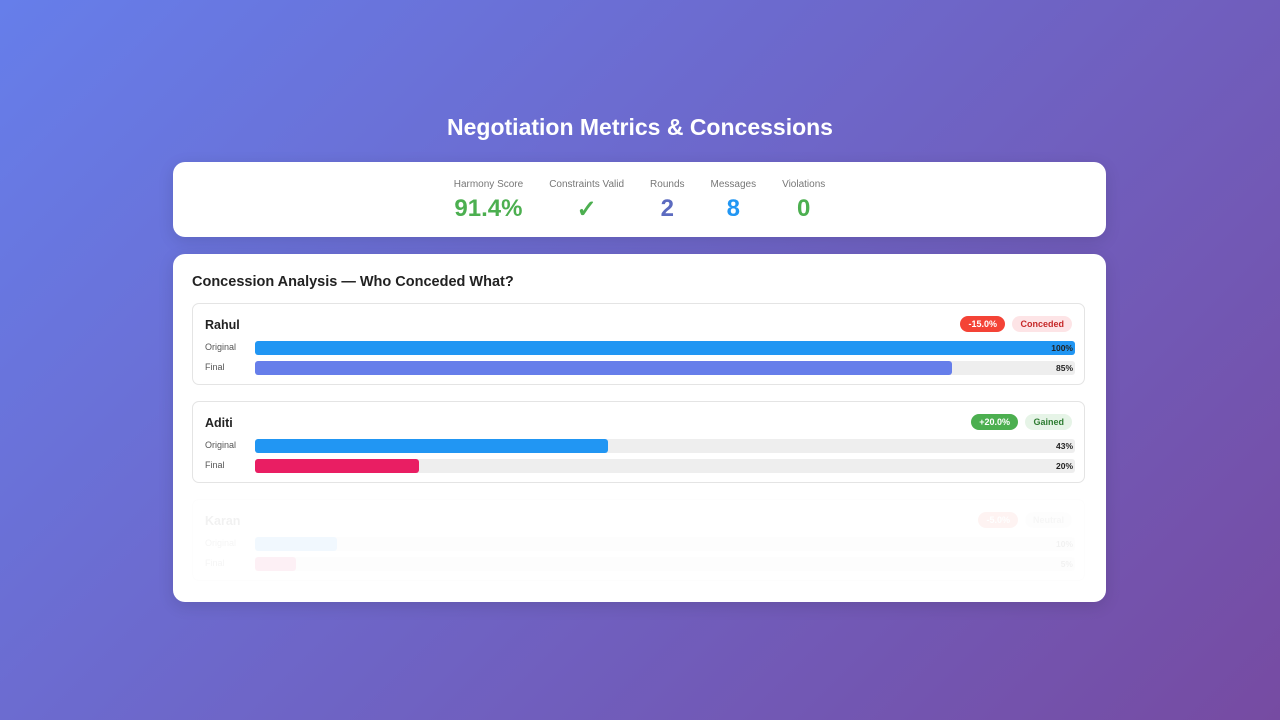 The width and height of the screenshot is (1280, 720). I want to click on participant-row: Aditi Gained +20.0% Original 43% Final 20%, so click(638, 442).